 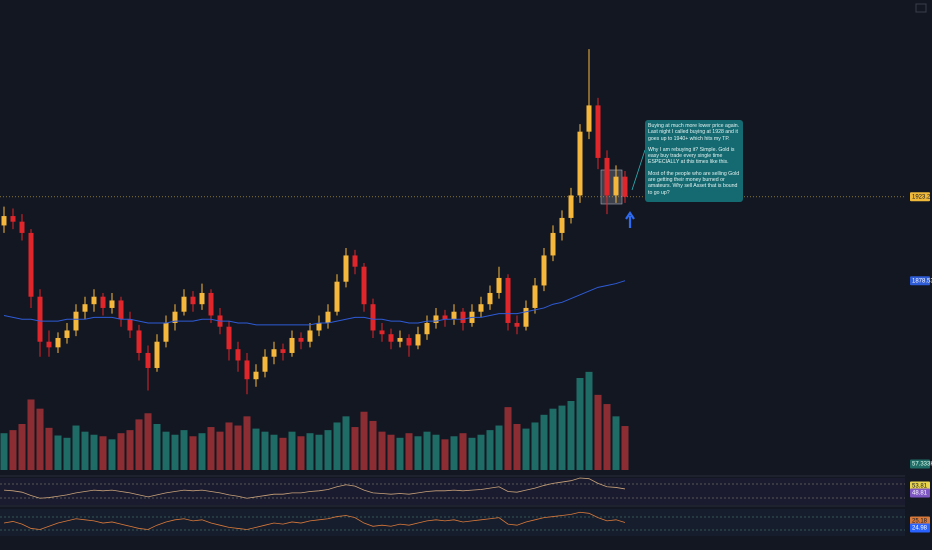 What do you see at coordinates (921, 8) in the screenshot?
I see `settings-icon` at bounding box center [921, 8].